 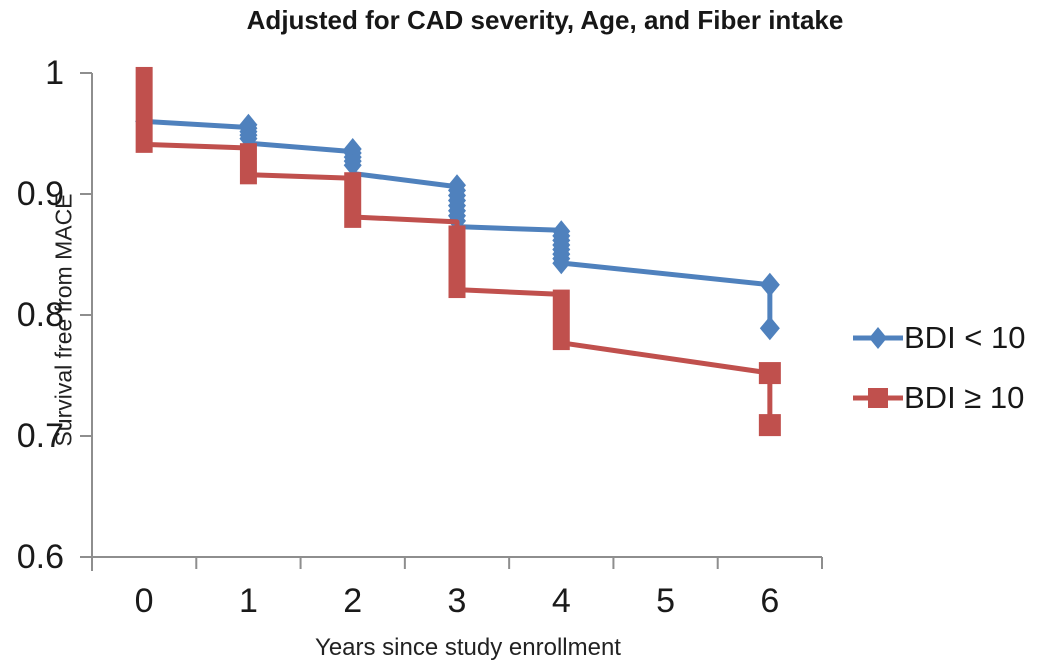 What do you see at coordinates (54, 73) in the screenshot?
I see `y-tick-label-1: 1` at bounding box center [54, 73].